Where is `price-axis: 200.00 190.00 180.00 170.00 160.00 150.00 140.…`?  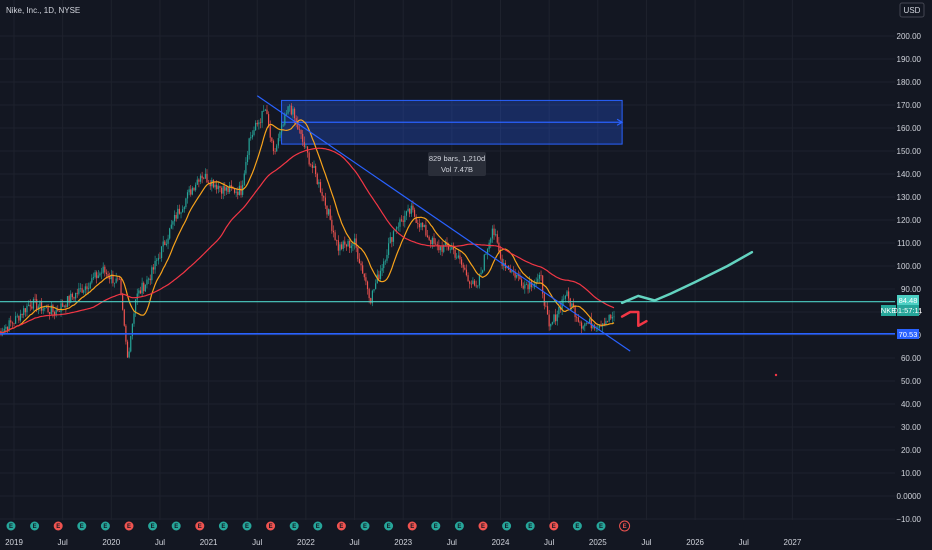 price-axis: 200.00 190.00 180.00 170.00 160.00 150.00 140.… is located at coordinates (908, 278).